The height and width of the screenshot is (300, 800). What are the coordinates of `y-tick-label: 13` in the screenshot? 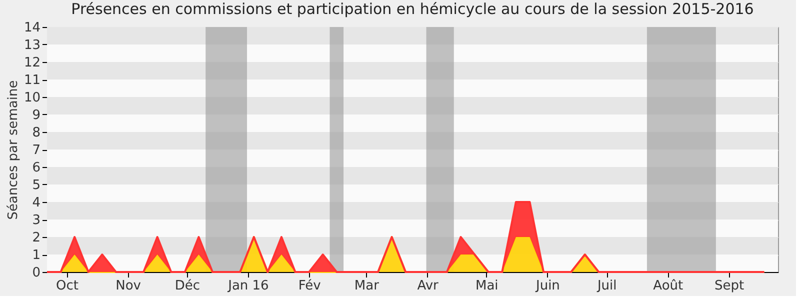 It's located at (32, 45).